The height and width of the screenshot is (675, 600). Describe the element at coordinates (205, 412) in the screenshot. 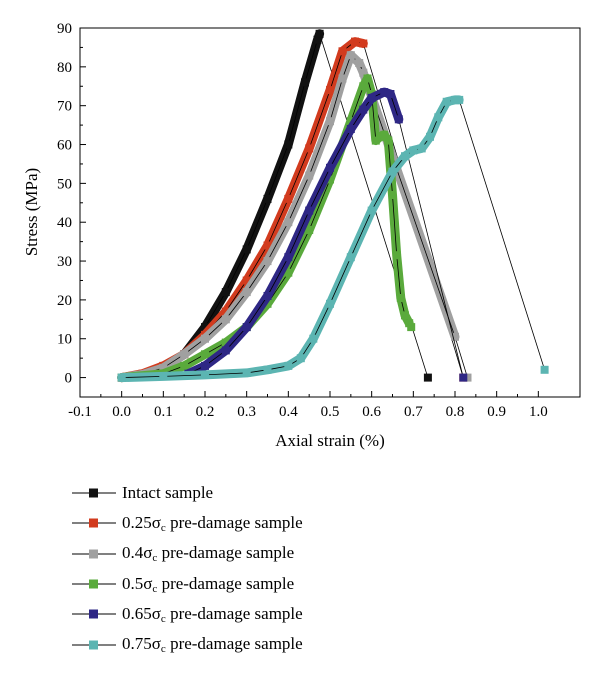

I see `x-tick-label: 0.2` at that location.